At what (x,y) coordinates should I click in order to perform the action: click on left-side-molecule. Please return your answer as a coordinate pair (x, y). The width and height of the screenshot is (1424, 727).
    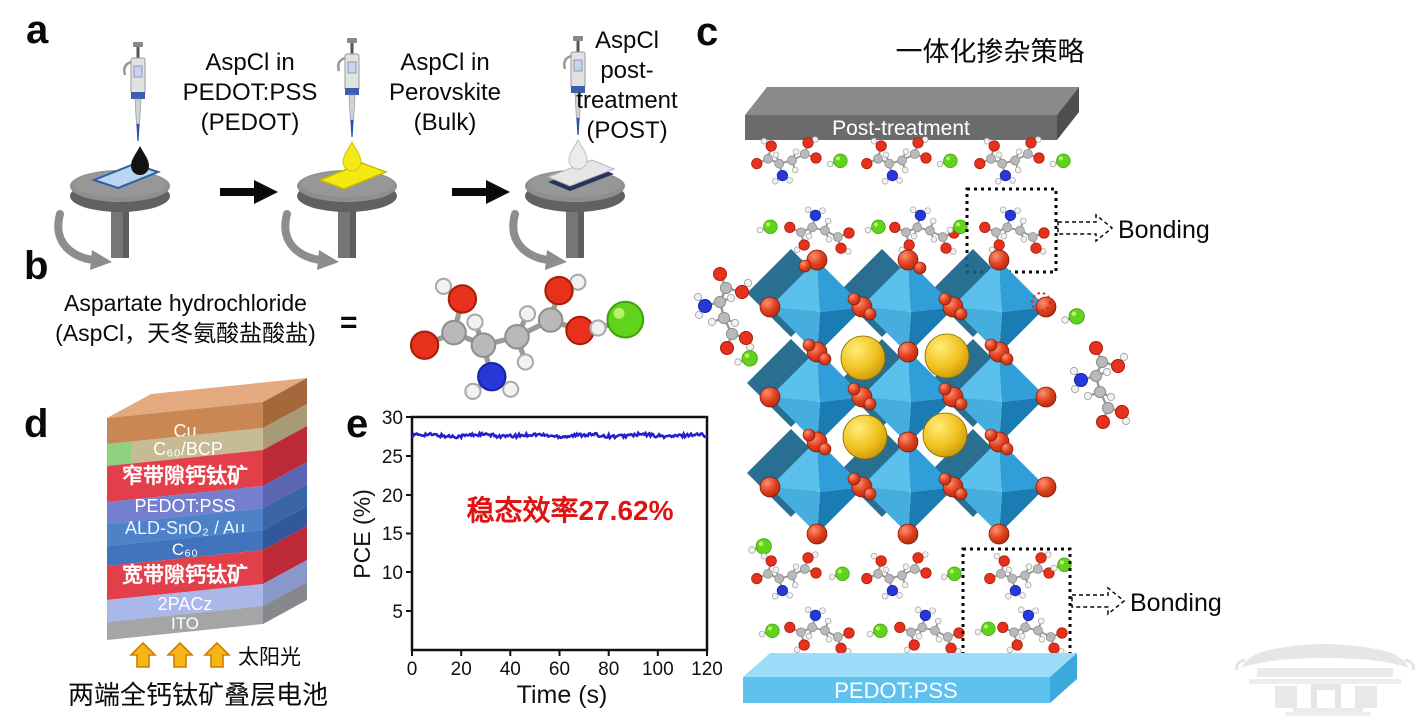
    Looking at the image, I should click on (733, 411).